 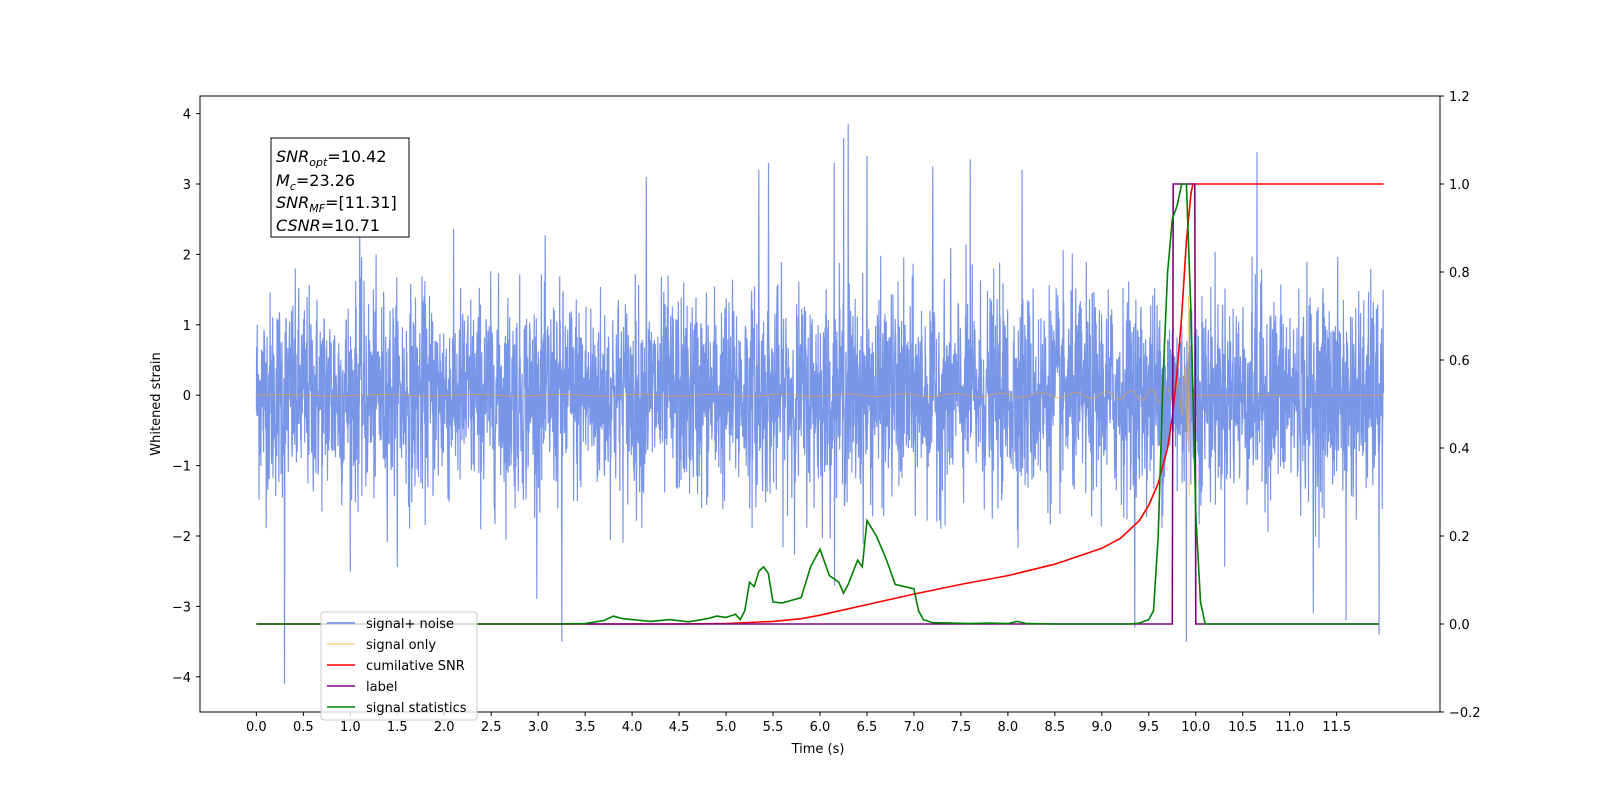 I want to click on x-tick-label: 11.5, so click(x=1336, y=727).